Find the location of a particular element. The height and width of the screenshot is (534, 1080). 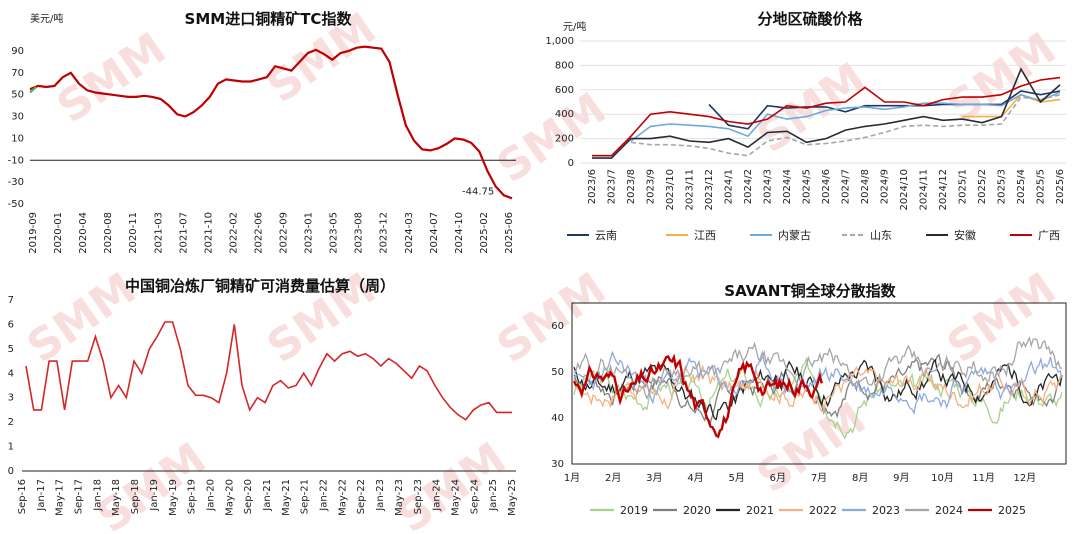

weeks-x-tick: May-20 is located at coordinates (229, 497).